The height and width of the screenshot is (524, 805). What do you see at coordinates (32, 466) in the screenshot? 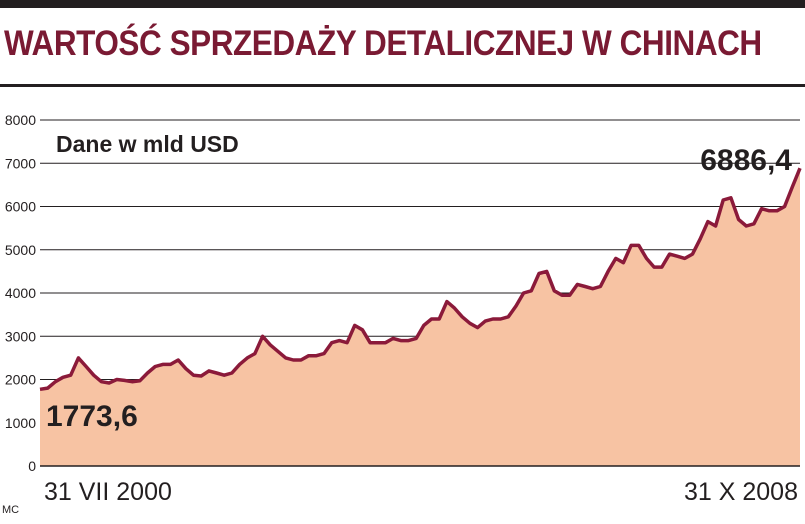
I see `y-tick-label: 0` at bounding box center [32, 466].